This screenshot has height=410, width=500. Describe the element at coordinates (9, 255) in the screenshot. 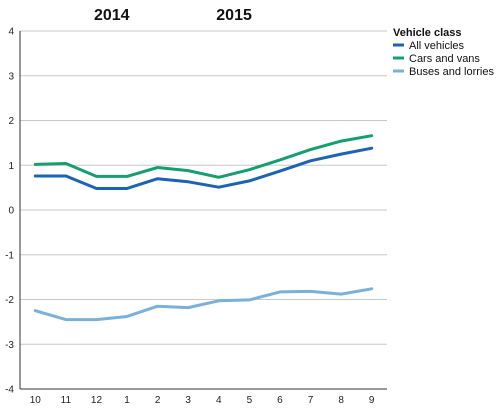

I see `y-tick-label: -1` at that location.